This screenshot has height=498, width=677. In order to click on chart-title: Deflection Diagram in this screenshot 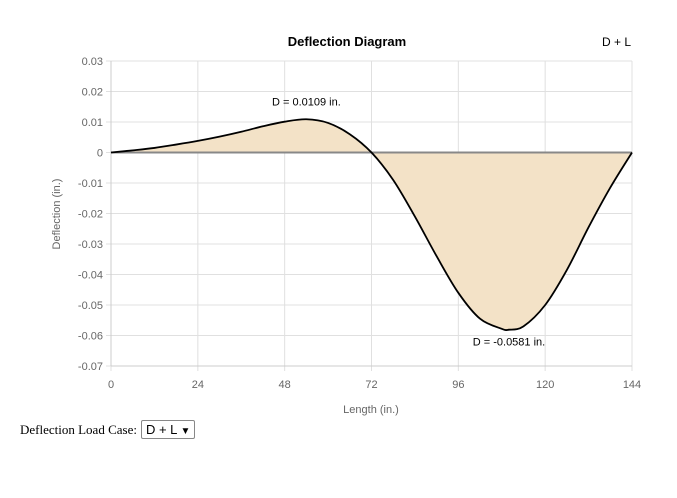, I will do `click(347, 41)`.